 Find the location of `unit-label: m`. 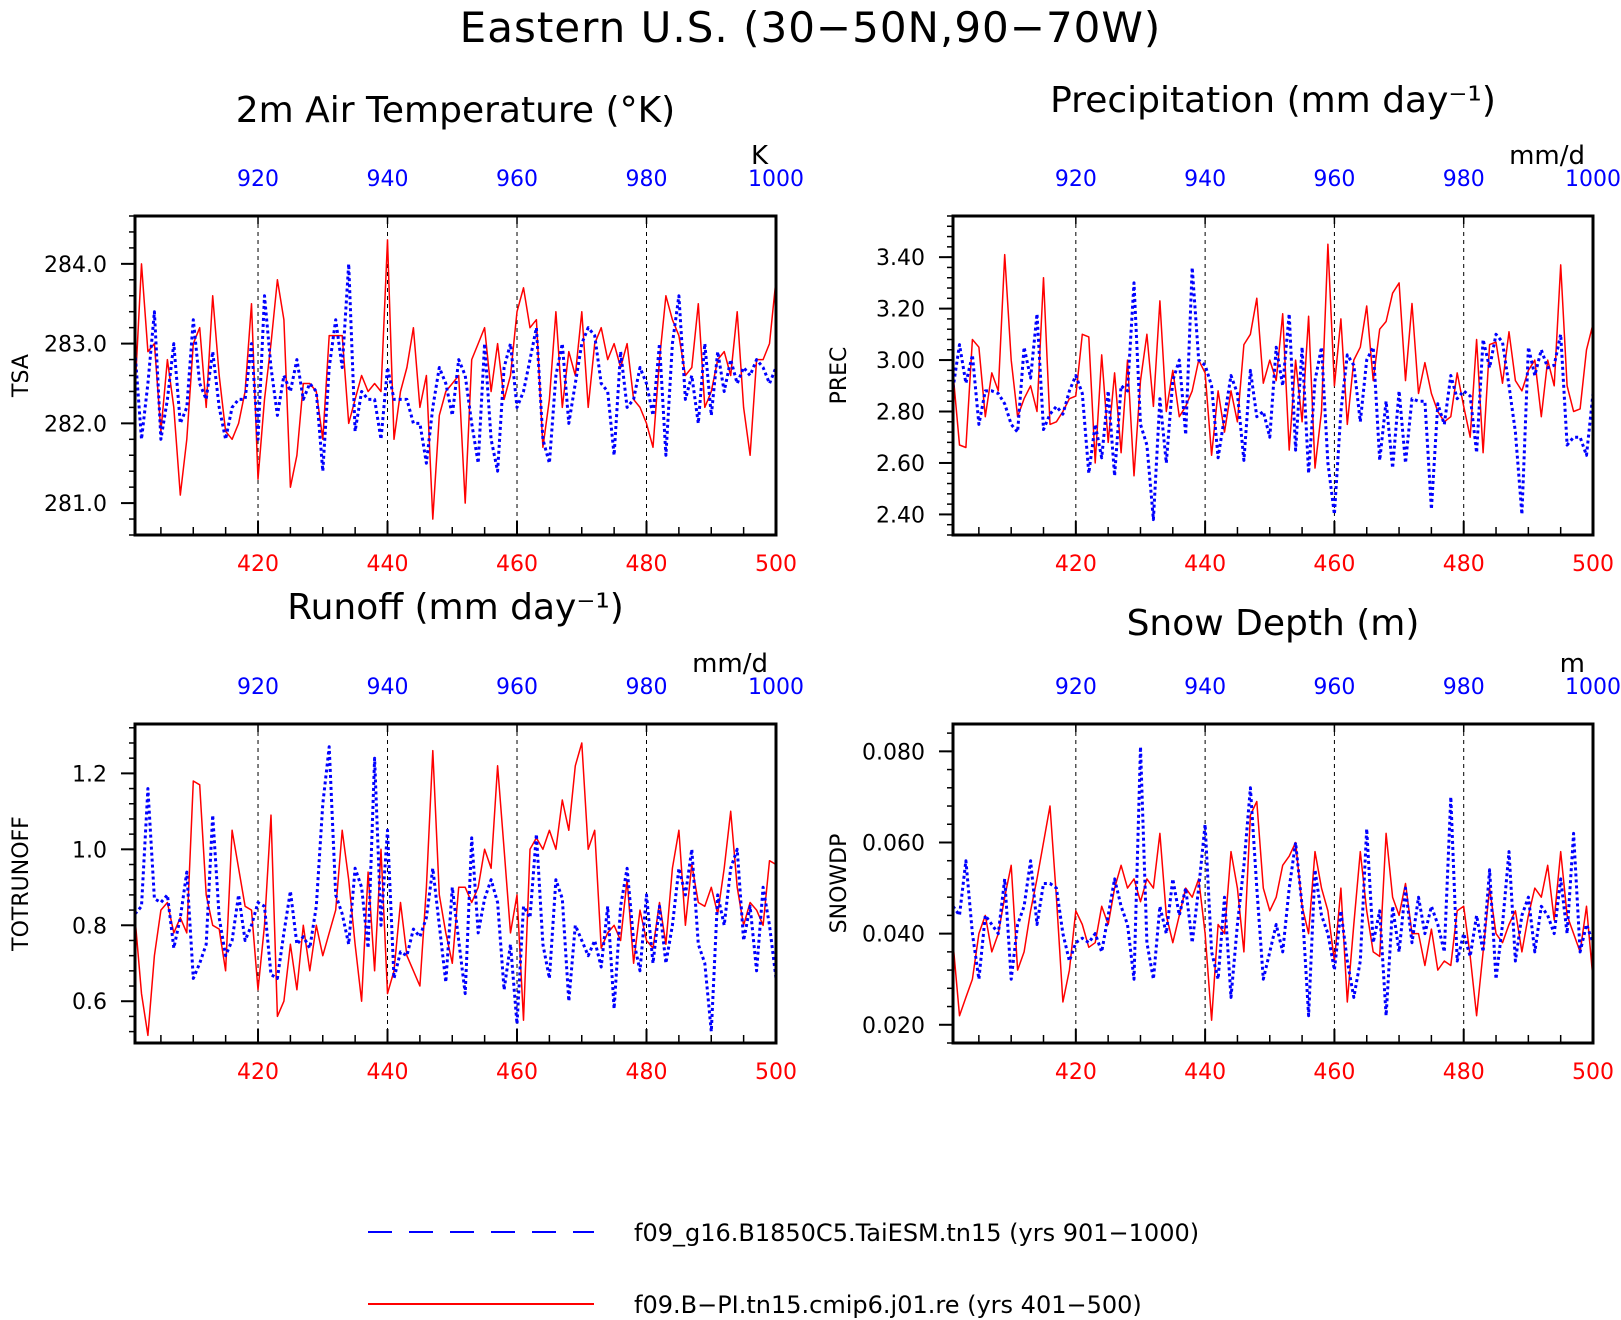

unit-label: m is located at coordinates (1572, 664).